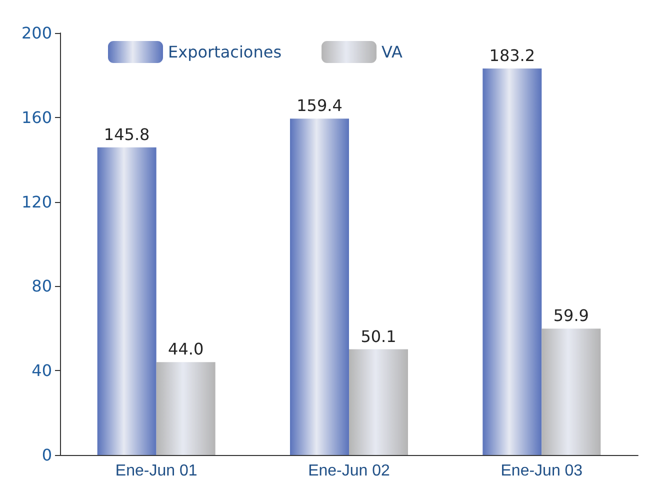 The height and width of the screenshot is (487, 658). Describe the element at coordinates (127, 134) in the screenshot. I see `data-label: 145.8` at that location.